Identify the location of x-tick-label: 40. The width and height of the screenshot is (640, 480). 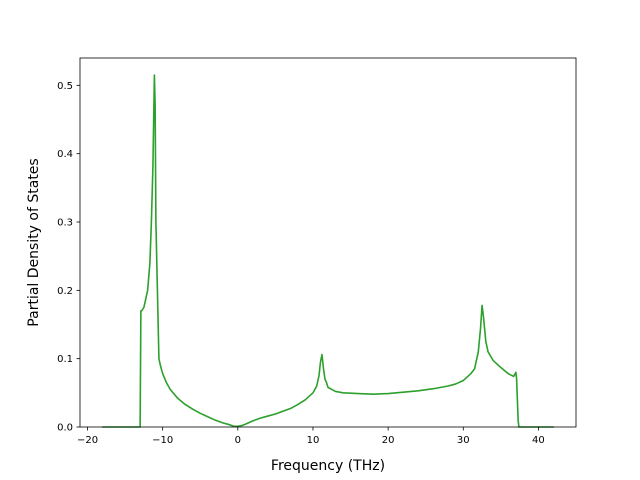
(538, 440).